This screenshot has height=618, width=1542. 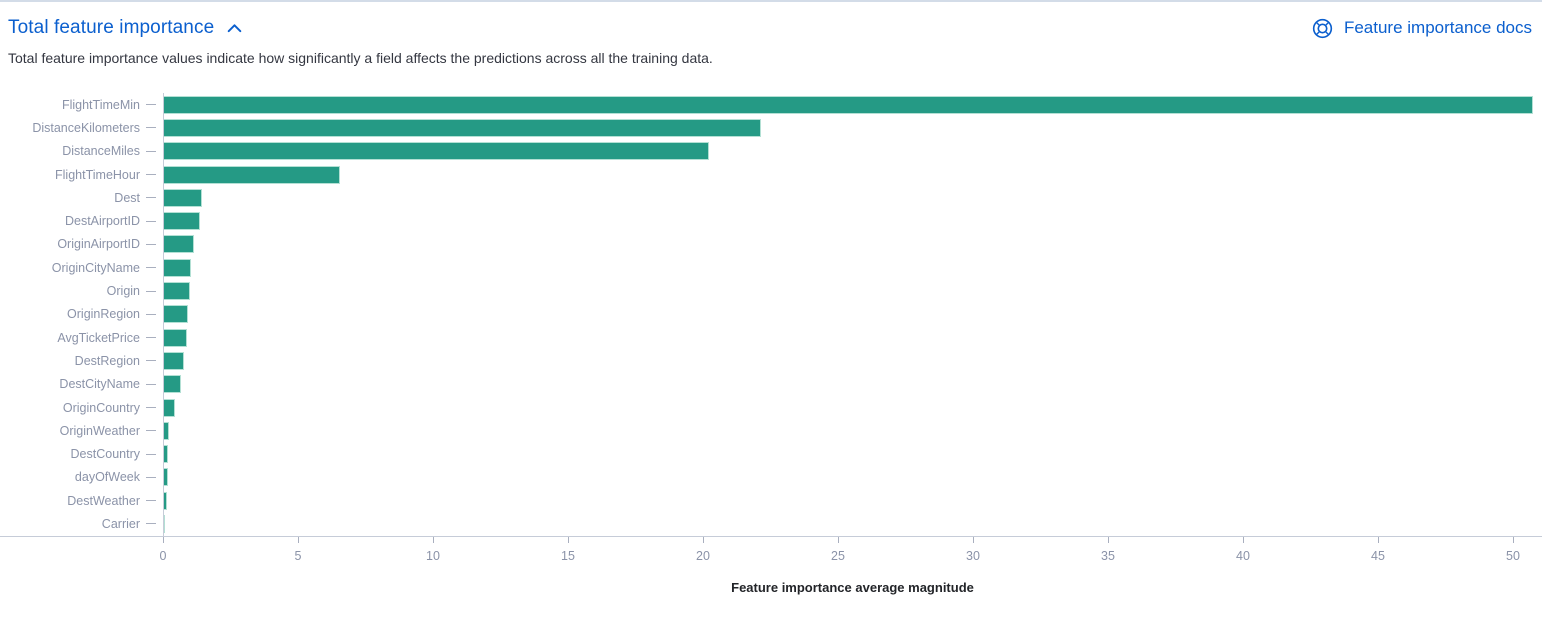 I want to click on bar-OriginCountry, so click(x=169, y=407).